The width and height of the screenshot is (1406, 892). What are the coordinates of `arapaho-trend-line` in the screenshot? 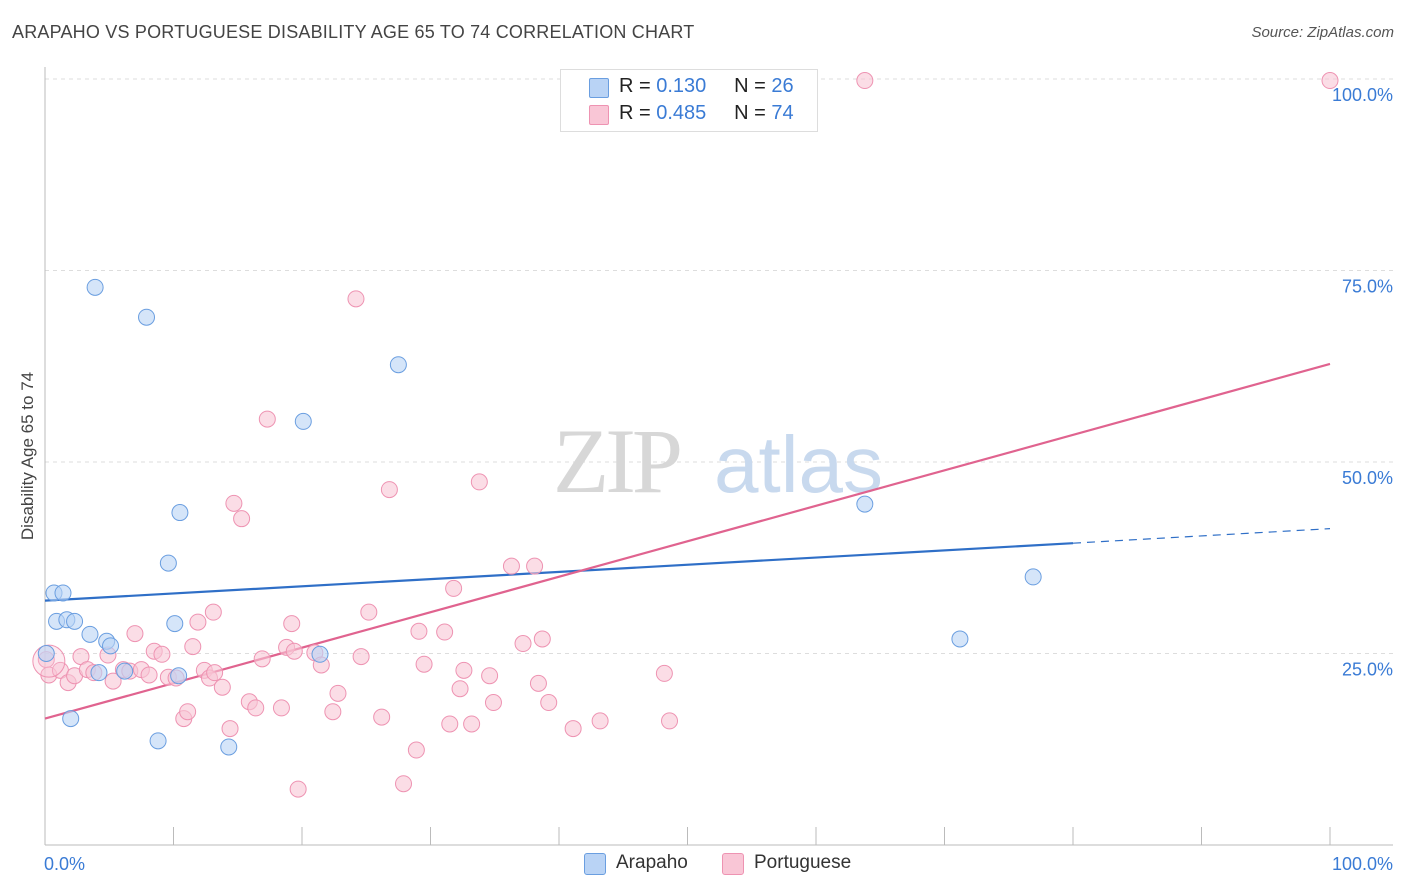 It's located at (559, 572).